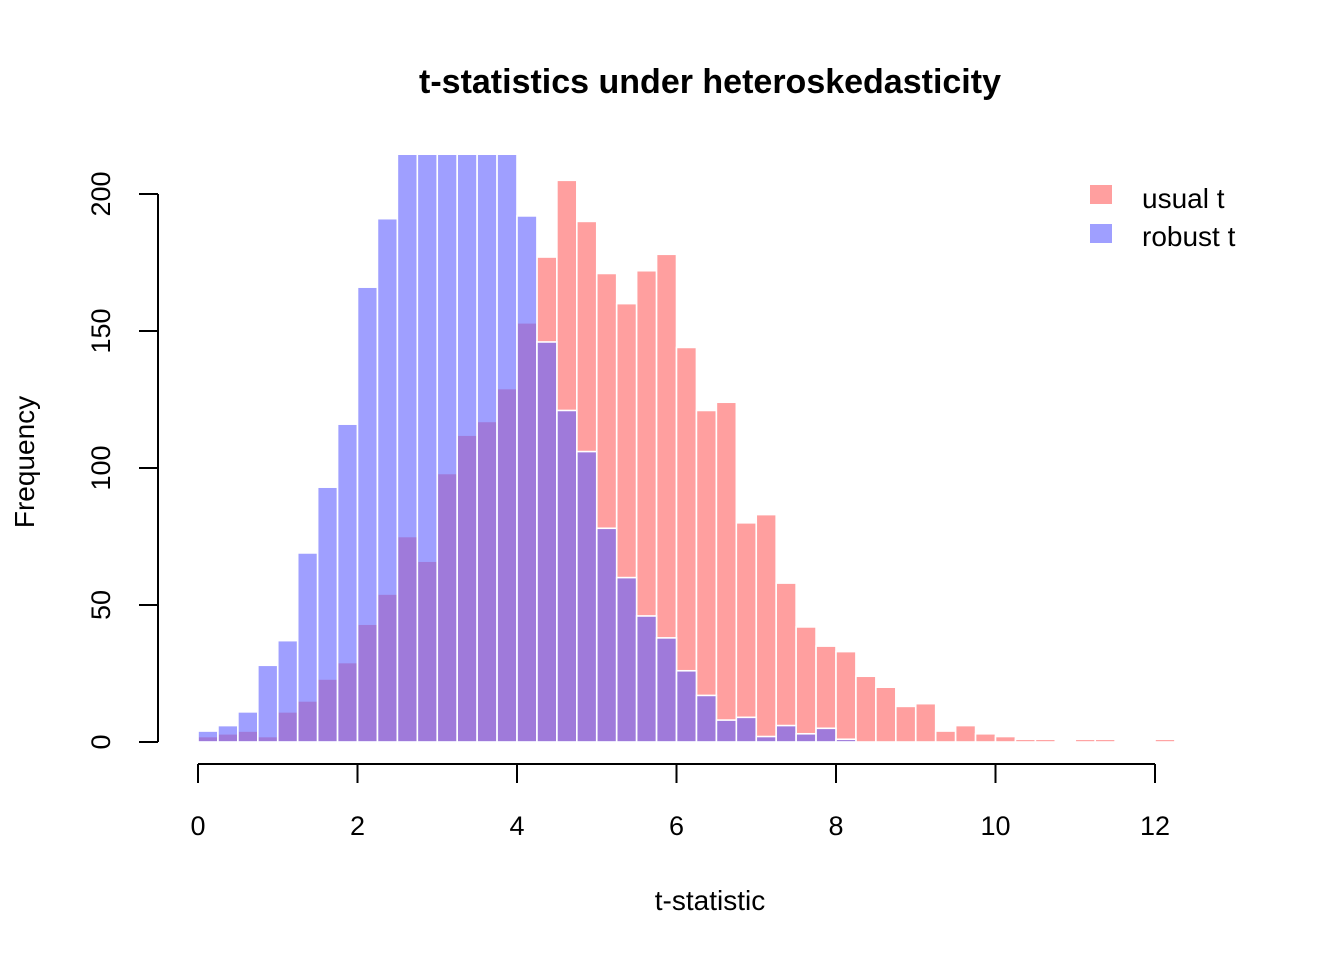 Image resolution: width=1344 pixels, height=960 pixels. I want to click on x-axis-label: t-statistic, so click(710, 900).